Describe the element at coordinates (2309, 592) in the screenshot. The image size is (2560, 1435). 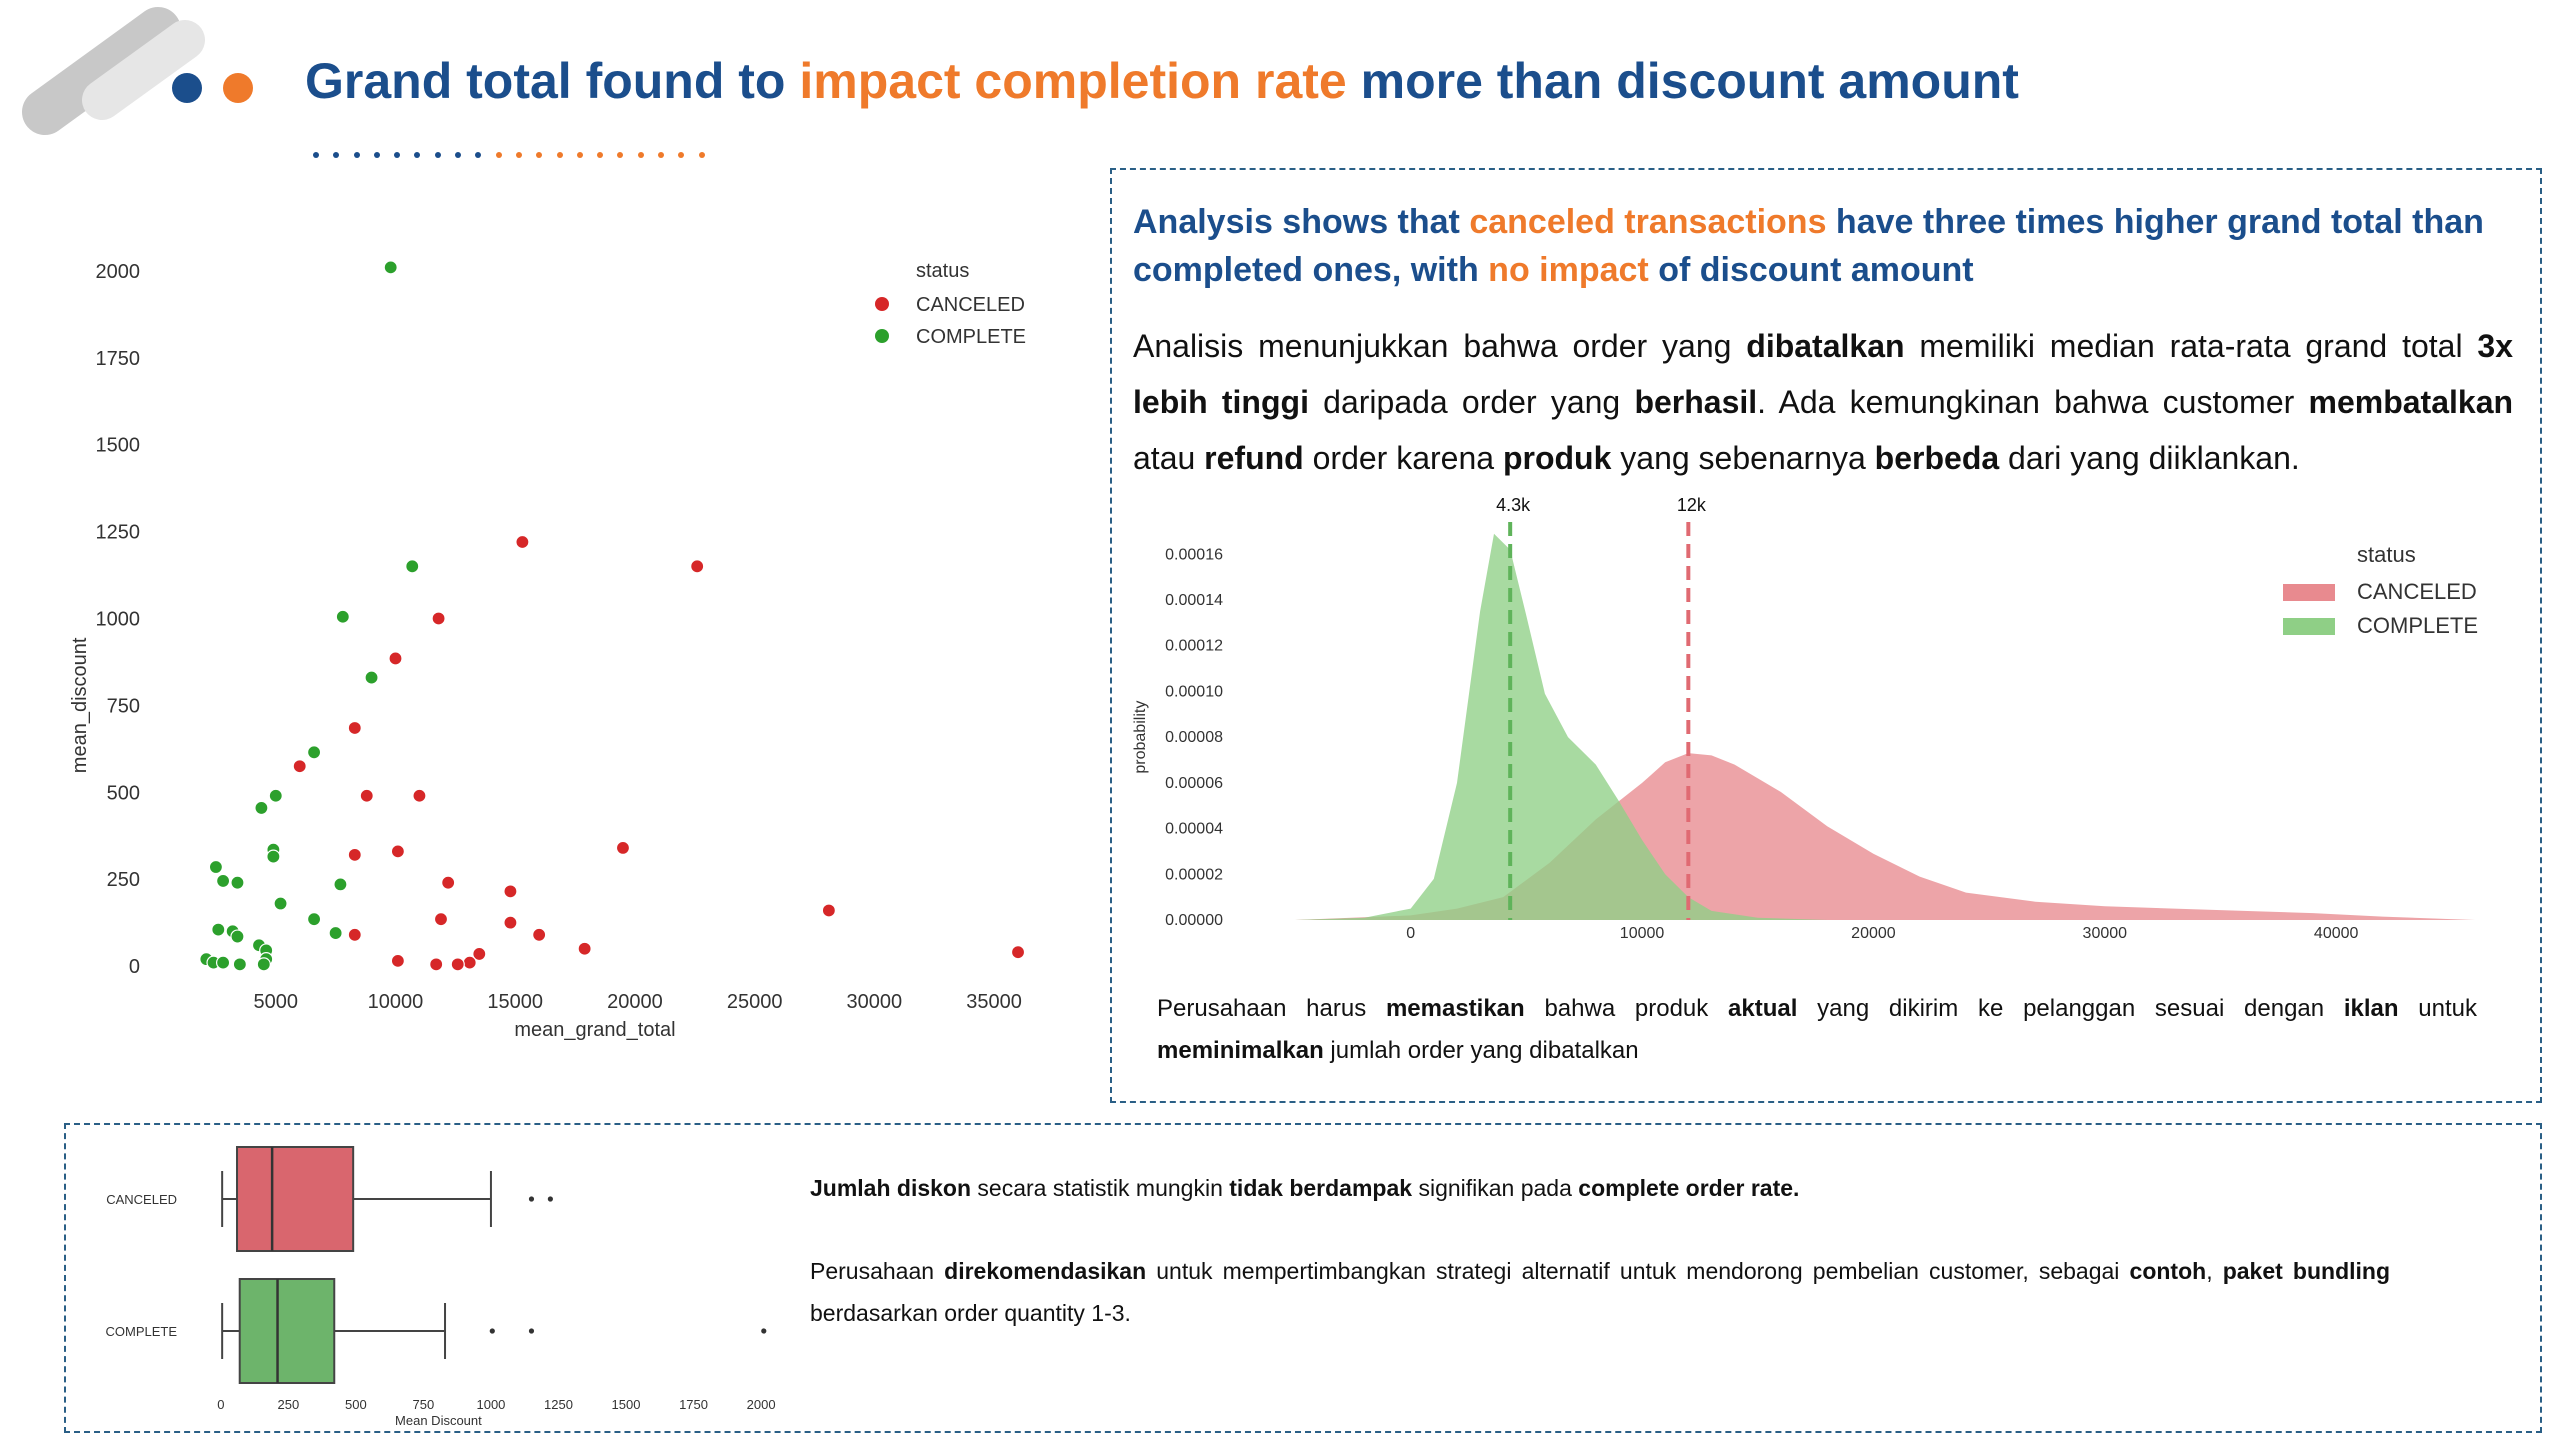
I see `legend-swatch` at that location.